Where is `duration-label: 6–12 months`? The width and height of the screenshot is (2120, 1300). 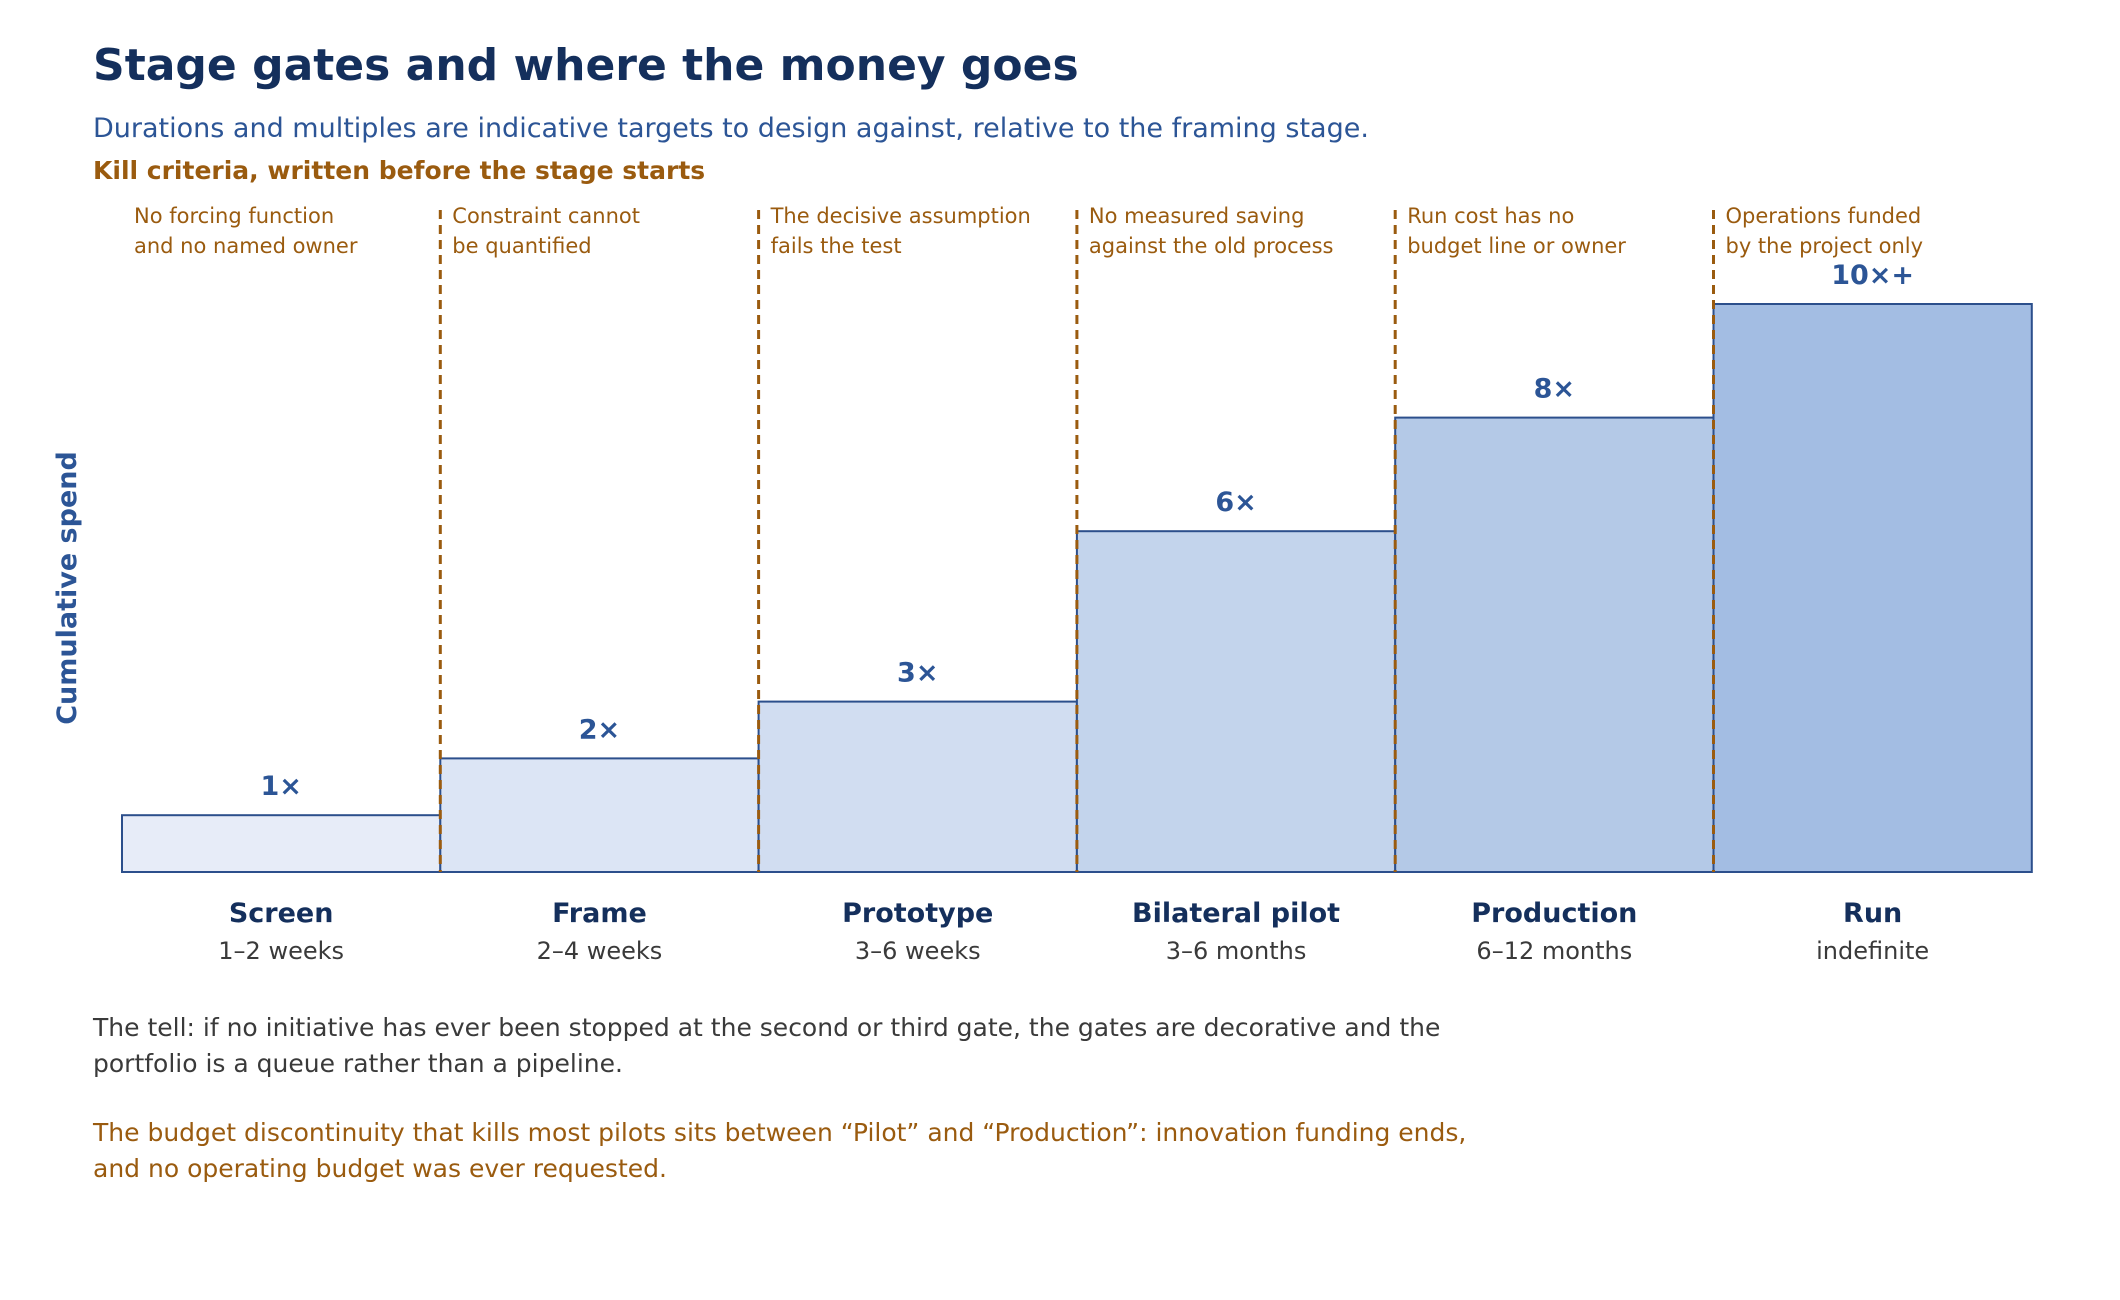 duration-label: 6–12 months is located at coordinates (1554, 951).